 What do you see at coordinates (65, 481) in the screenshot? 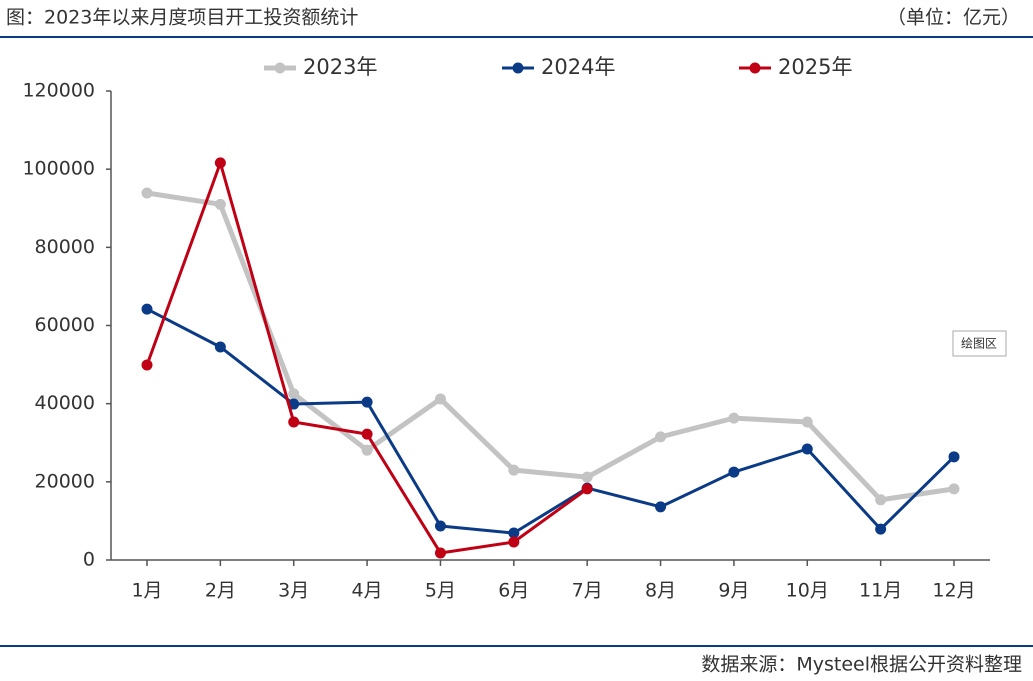
I see `y-tick-label: 20000` at bounding box center [65, 481].